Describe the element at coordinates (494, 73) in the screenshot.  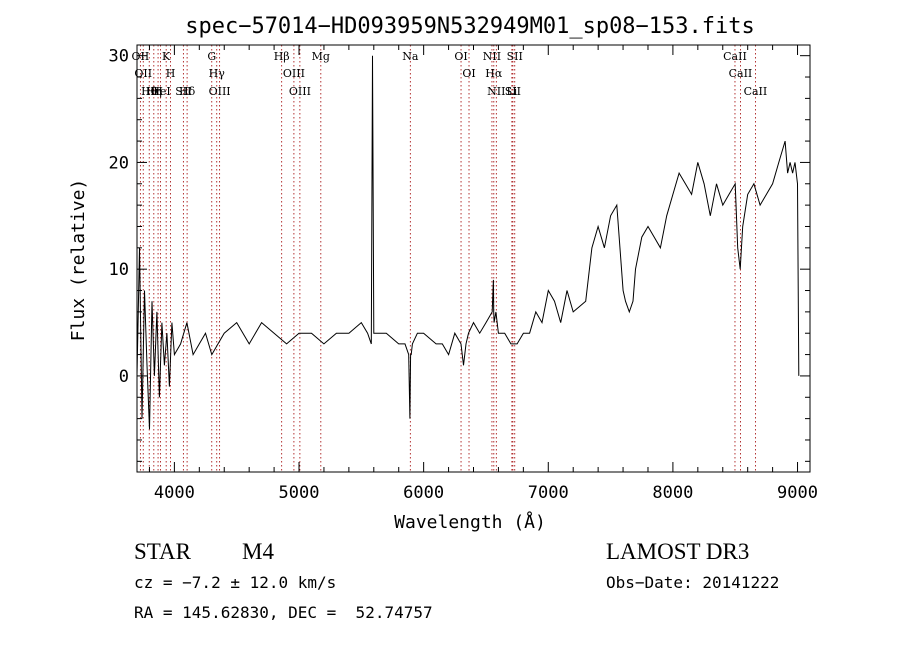
I see `spectral-line-label: Hα` at that location.